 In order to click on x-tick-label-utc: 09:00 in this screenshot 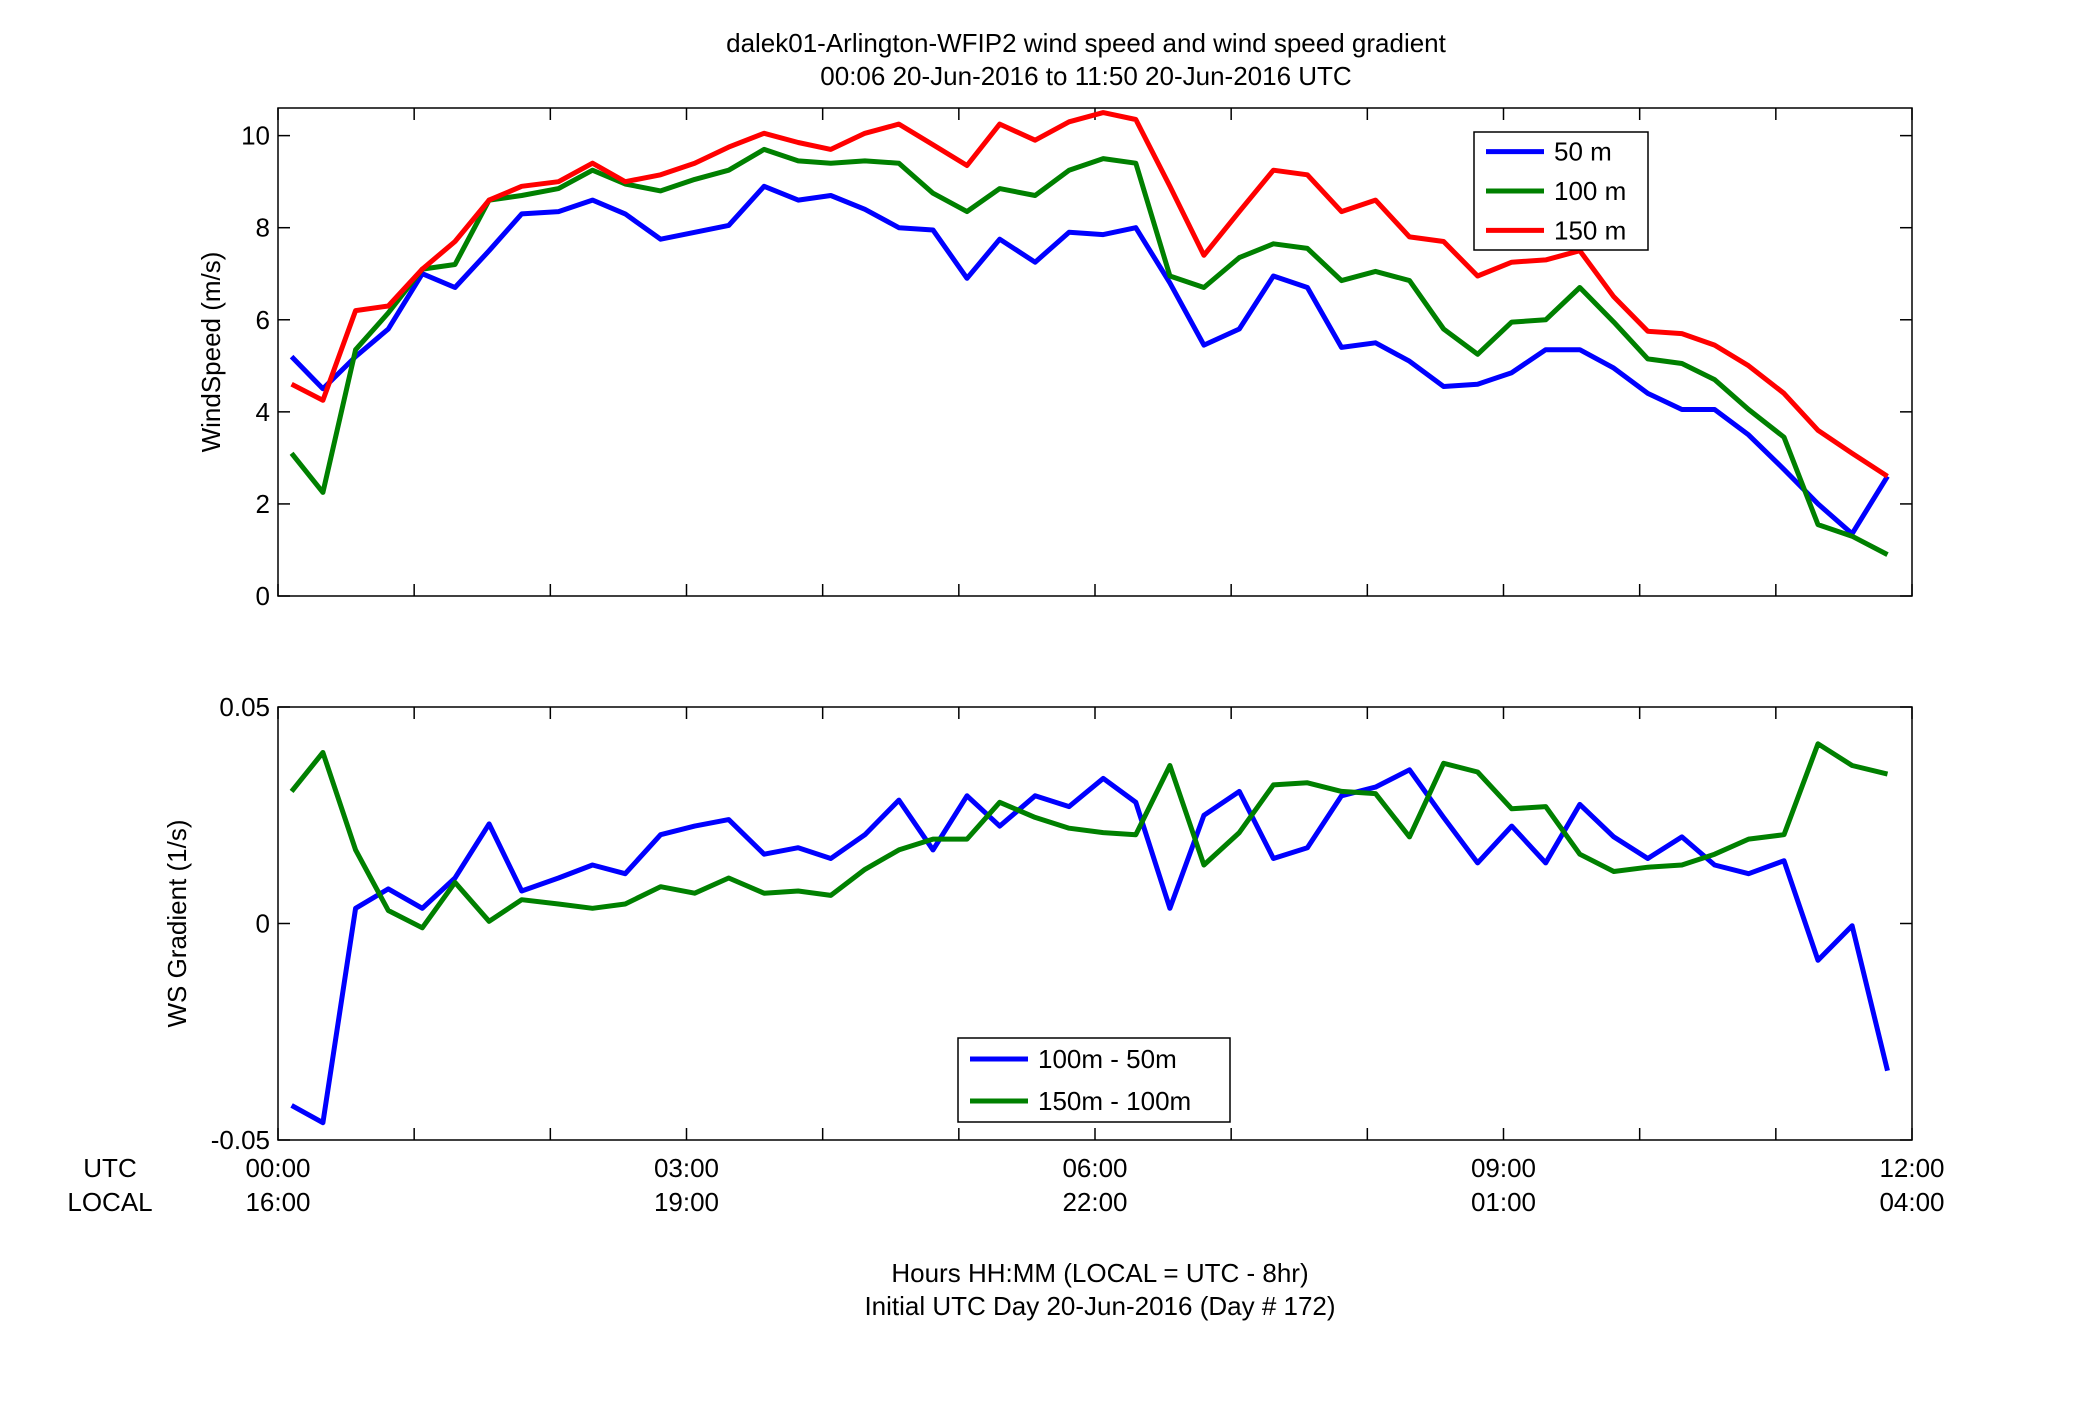, I will do `click(1503, 1168)`.